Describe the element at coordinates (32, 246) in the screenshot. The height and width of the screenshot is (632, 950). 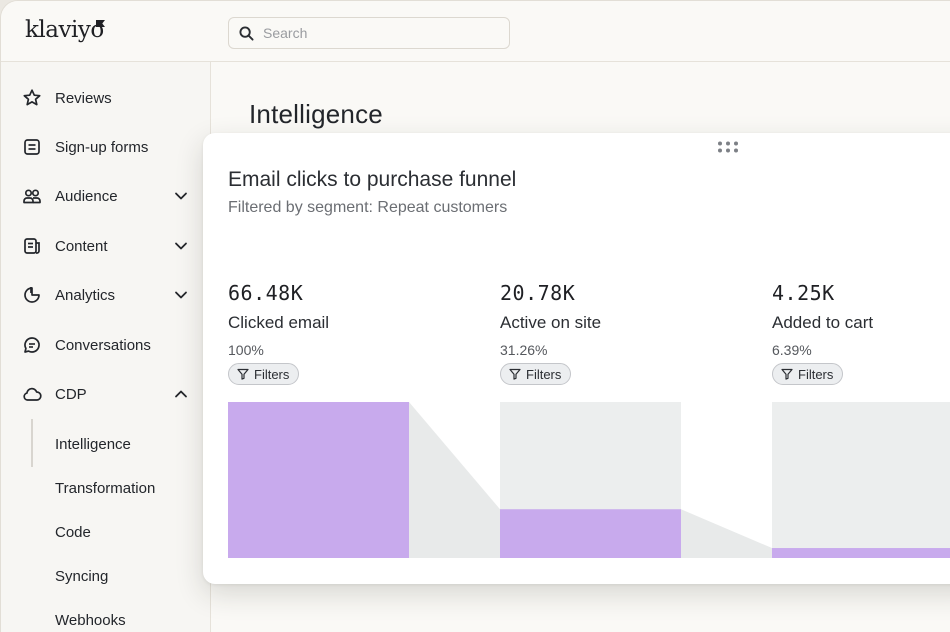
I see `content-icon` at that location.